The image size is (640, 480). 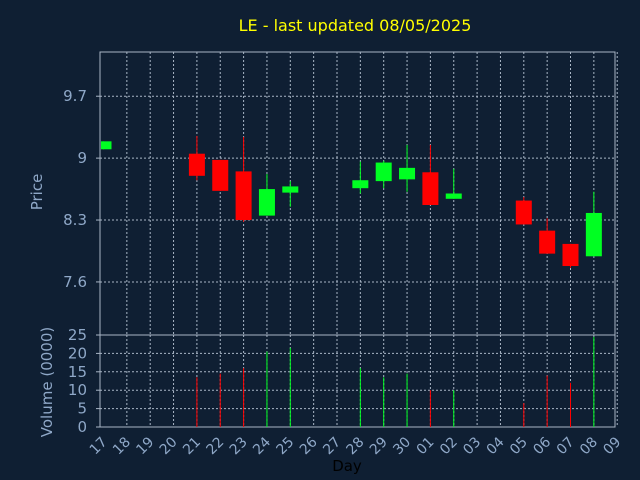 What do you see at coordinates (47, 382) in the screenshot?
I see `volume-axis-label: Volume (0000)` at bounding box center [47, 382].